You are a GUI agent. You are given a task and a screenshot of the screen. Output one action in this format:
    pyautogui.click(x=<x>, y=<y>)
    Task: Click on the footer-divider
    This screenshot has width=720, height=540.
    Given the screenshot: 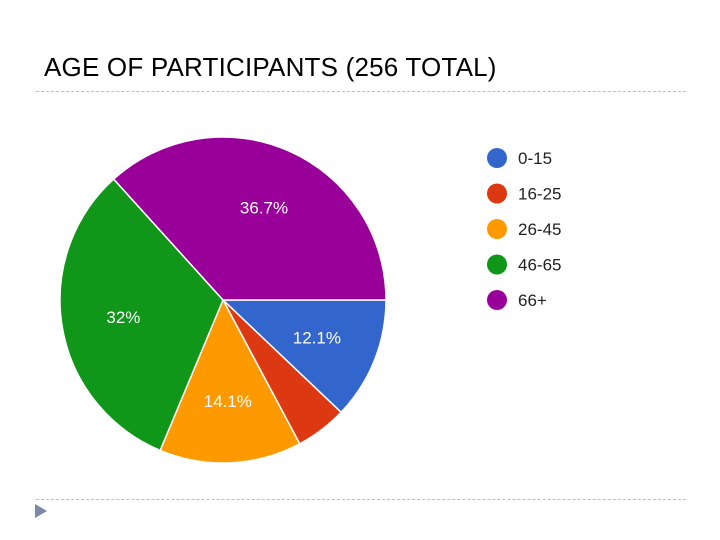 What is the action you would take?
    pyautogui.click(x=361, y=499)
    